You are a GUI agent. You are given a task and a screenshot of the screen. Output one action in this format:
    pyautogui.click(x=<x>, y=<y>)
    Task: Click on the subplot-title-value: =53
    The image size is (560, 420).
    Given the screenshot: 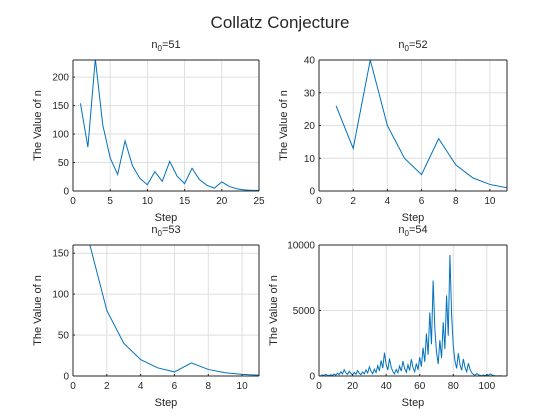 What is the action you would take?
    pyautogui.click(x=171, y=230)
    